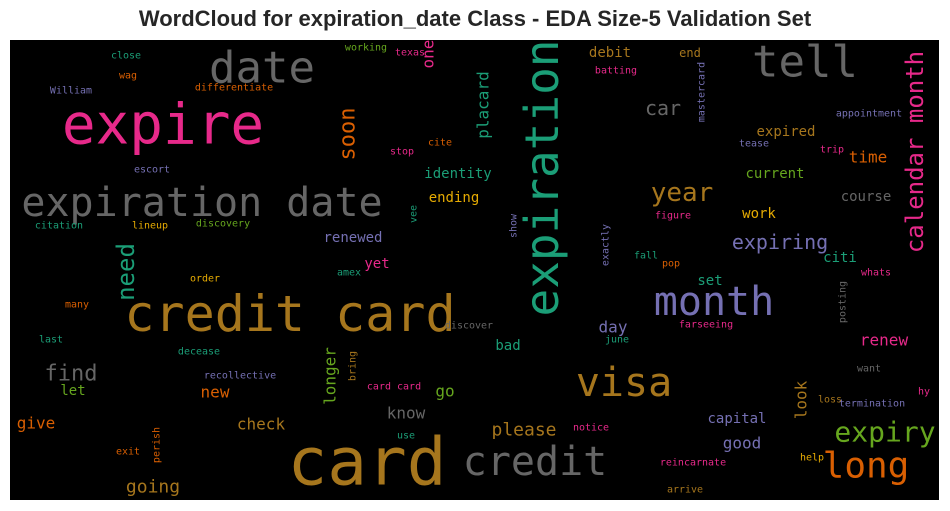  What do you see at coordinates (866, 197) in the screenshot?
I see `word-course: course` at bounding box center [866, 197].